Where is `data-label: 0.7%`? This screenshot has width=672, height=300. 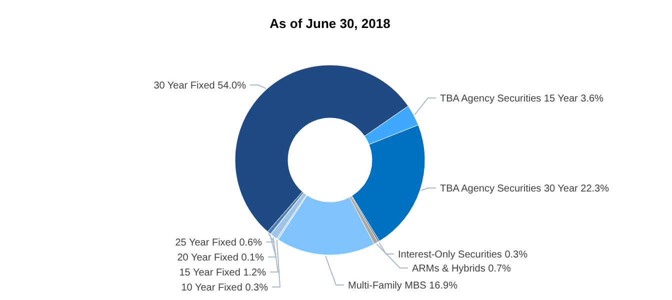 data-label: 0.7% is located at coordinates (500, 269).